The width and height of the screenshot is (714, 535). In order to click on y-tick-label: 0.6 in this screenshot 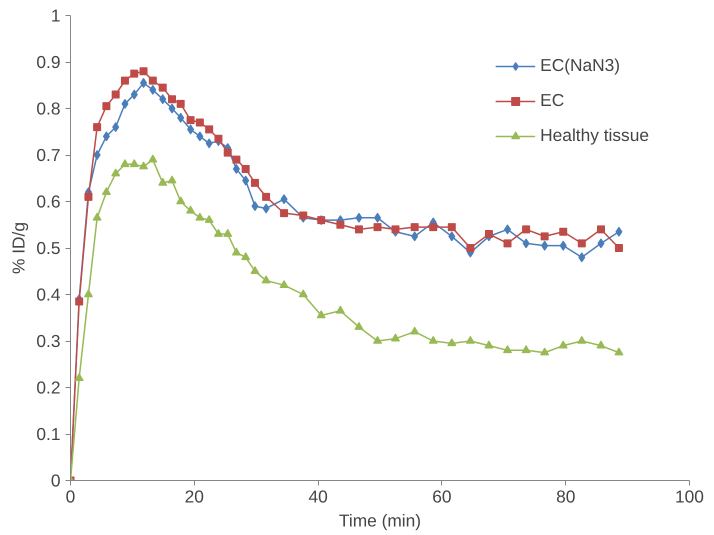, I will do `click(48, 202)`.